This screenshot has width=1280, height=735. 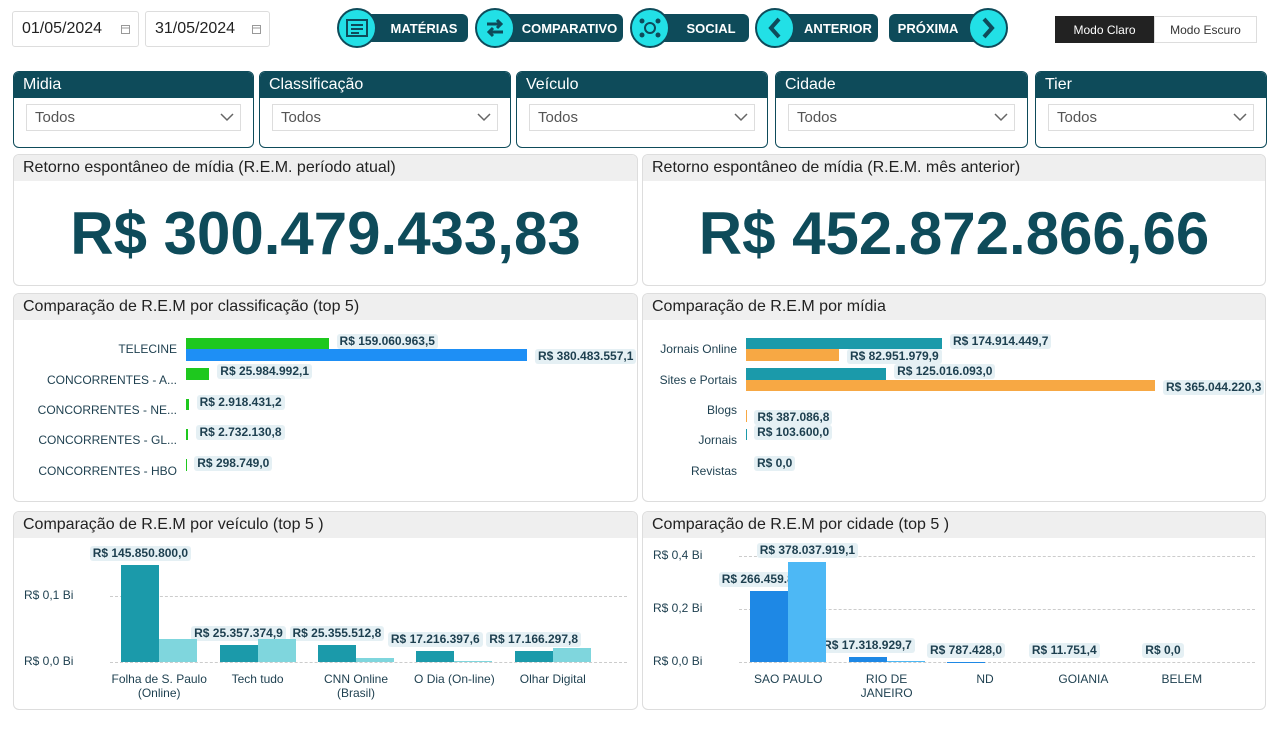 I want to click on category-label: Jornais Online, so click(x=698, y=349).